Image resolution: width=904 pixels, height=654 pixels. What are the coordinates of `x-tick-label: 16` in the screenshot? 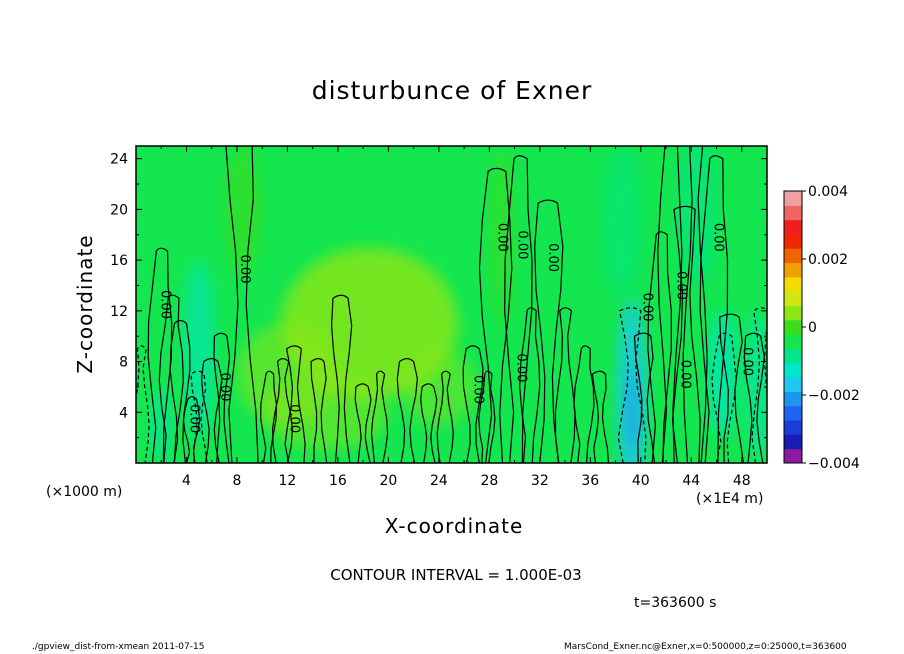 It's located at (338, 481).